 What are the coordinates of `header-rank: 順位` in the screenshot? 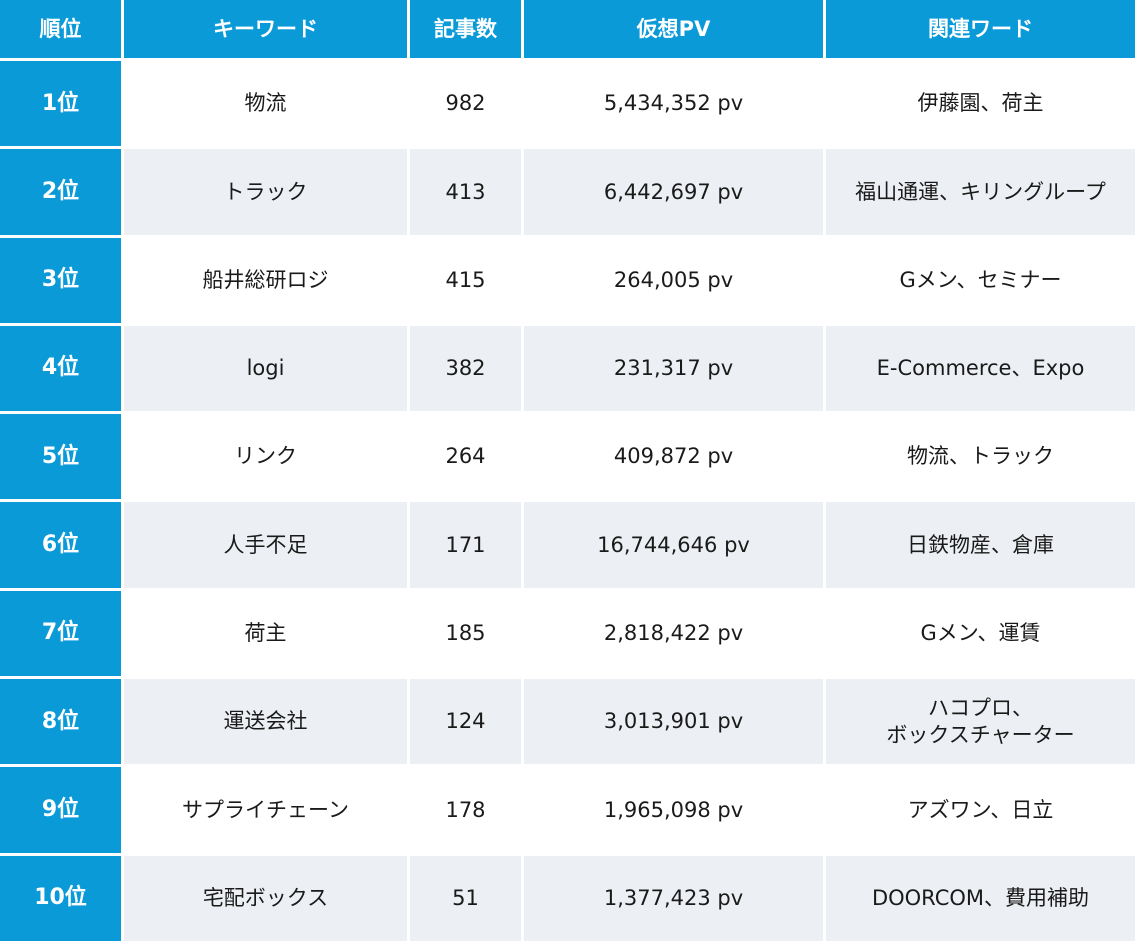 It's located at (62, 30).